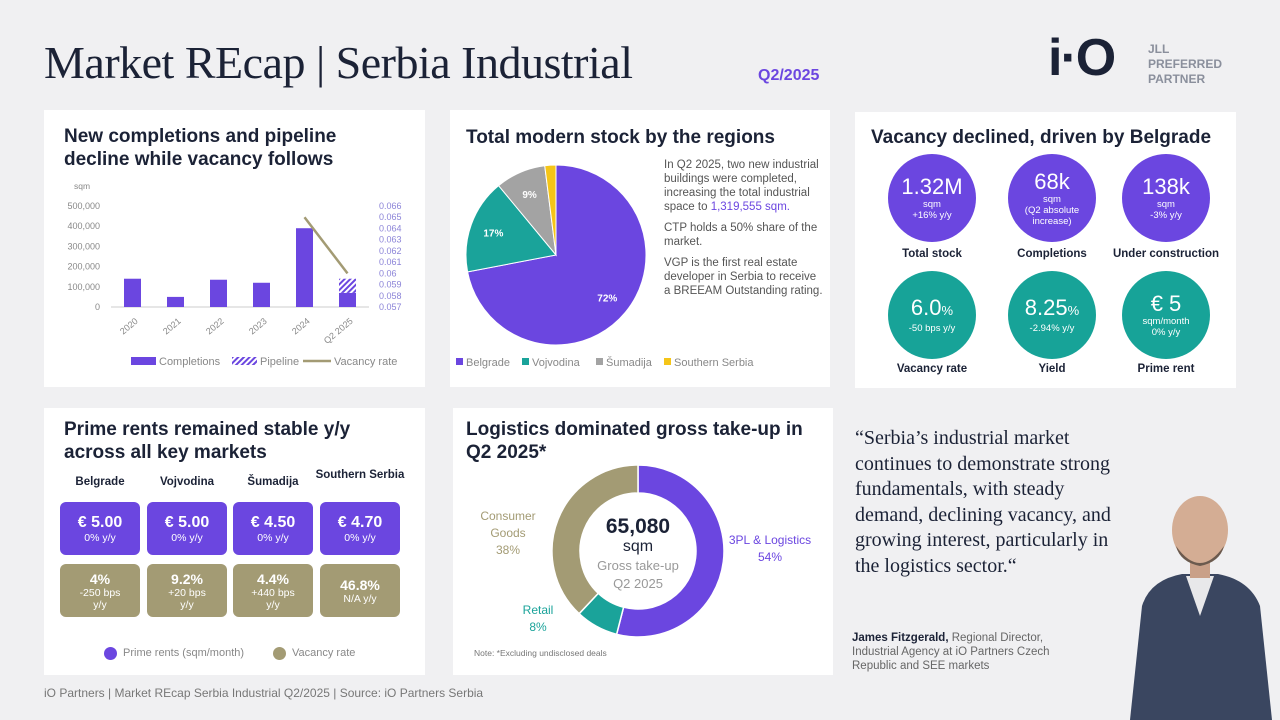  What do you see at coordinates (638, 526) in the screenshot?
I see `center-text: 65,080` at bounding box center [638, 526].